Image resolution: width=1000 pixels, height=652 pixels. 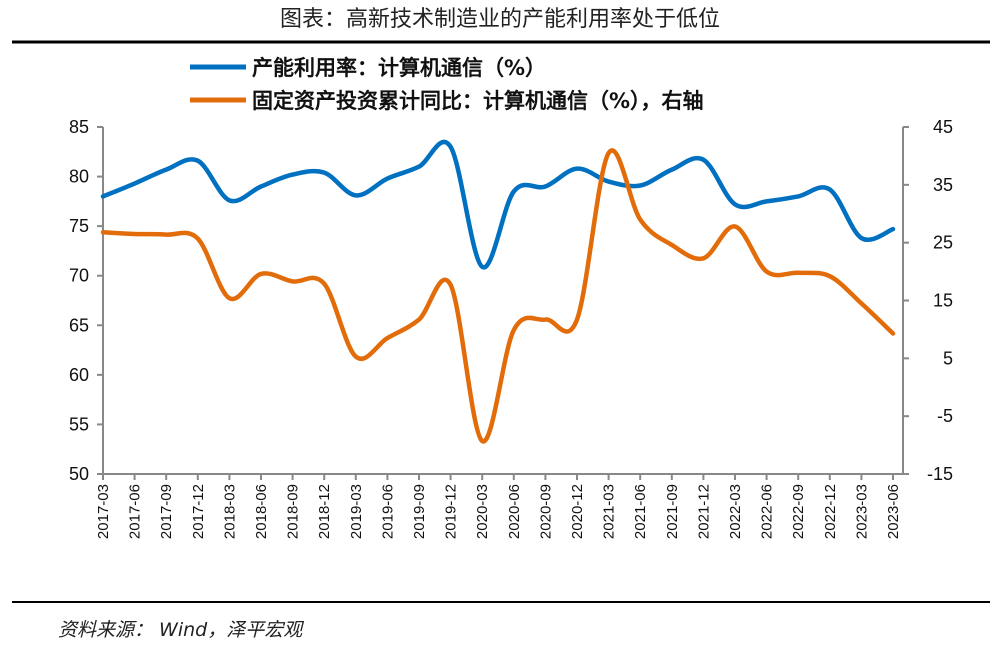 I want to click on x-tick-label: 2022-09, so click(x=798, y=511).